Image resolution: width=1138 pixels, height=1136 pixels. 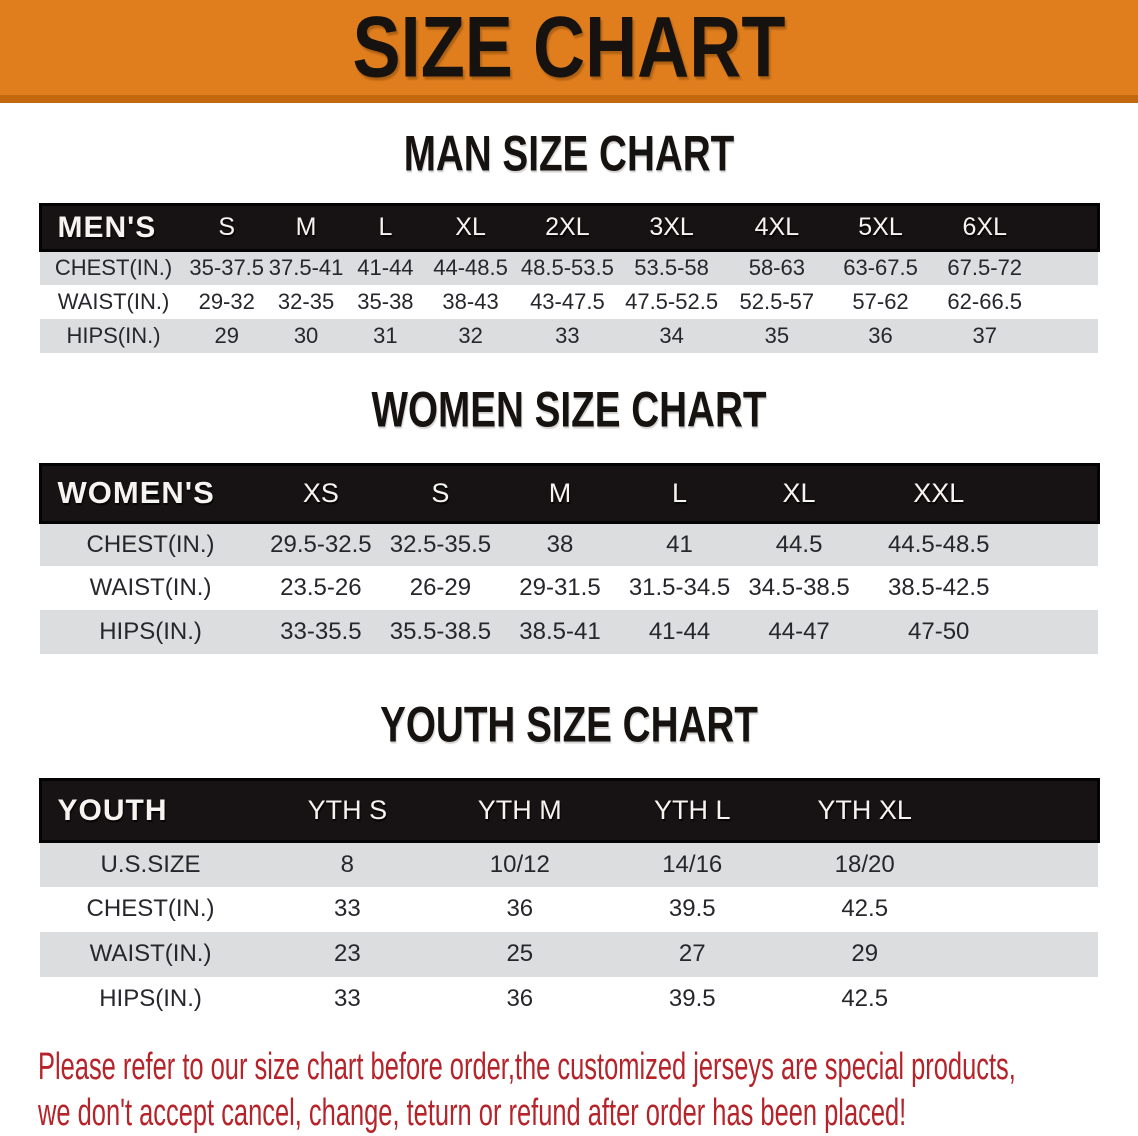 I want to click on measurement-cell: 53.5-58, so click(x=671, y=267).